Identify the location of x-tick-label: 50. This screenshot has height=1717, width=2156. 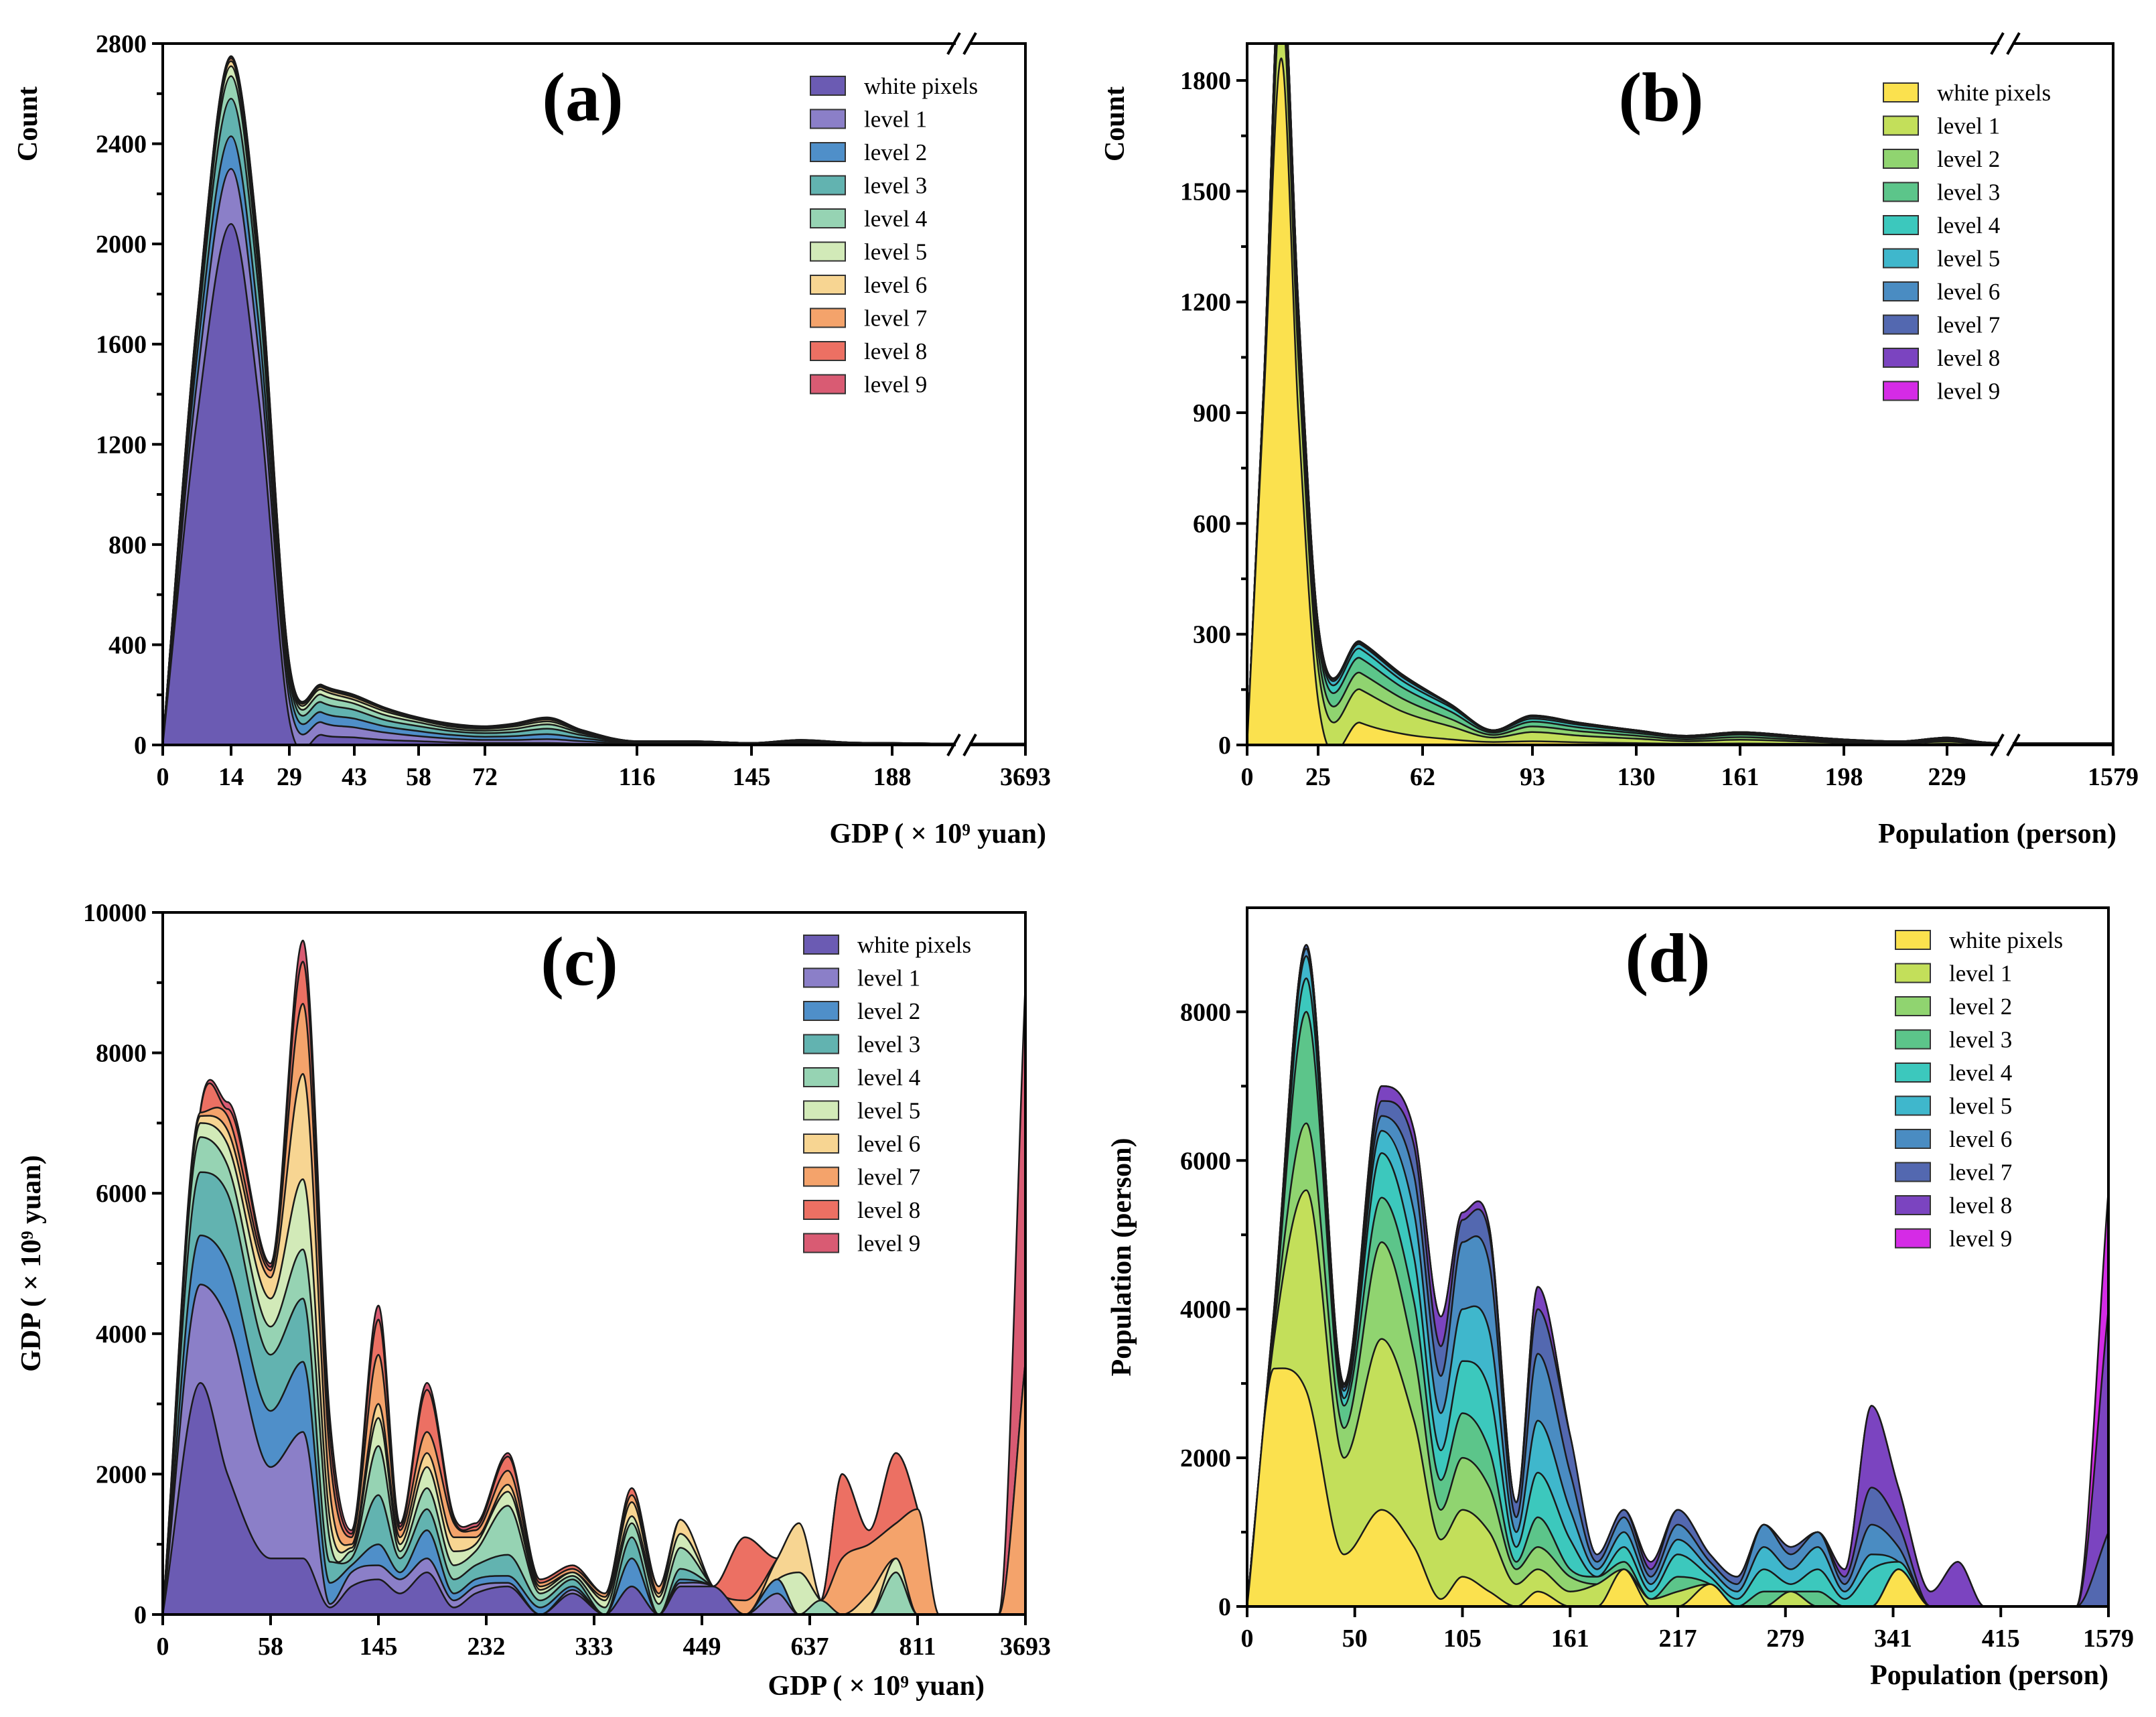
(1355, 1639).